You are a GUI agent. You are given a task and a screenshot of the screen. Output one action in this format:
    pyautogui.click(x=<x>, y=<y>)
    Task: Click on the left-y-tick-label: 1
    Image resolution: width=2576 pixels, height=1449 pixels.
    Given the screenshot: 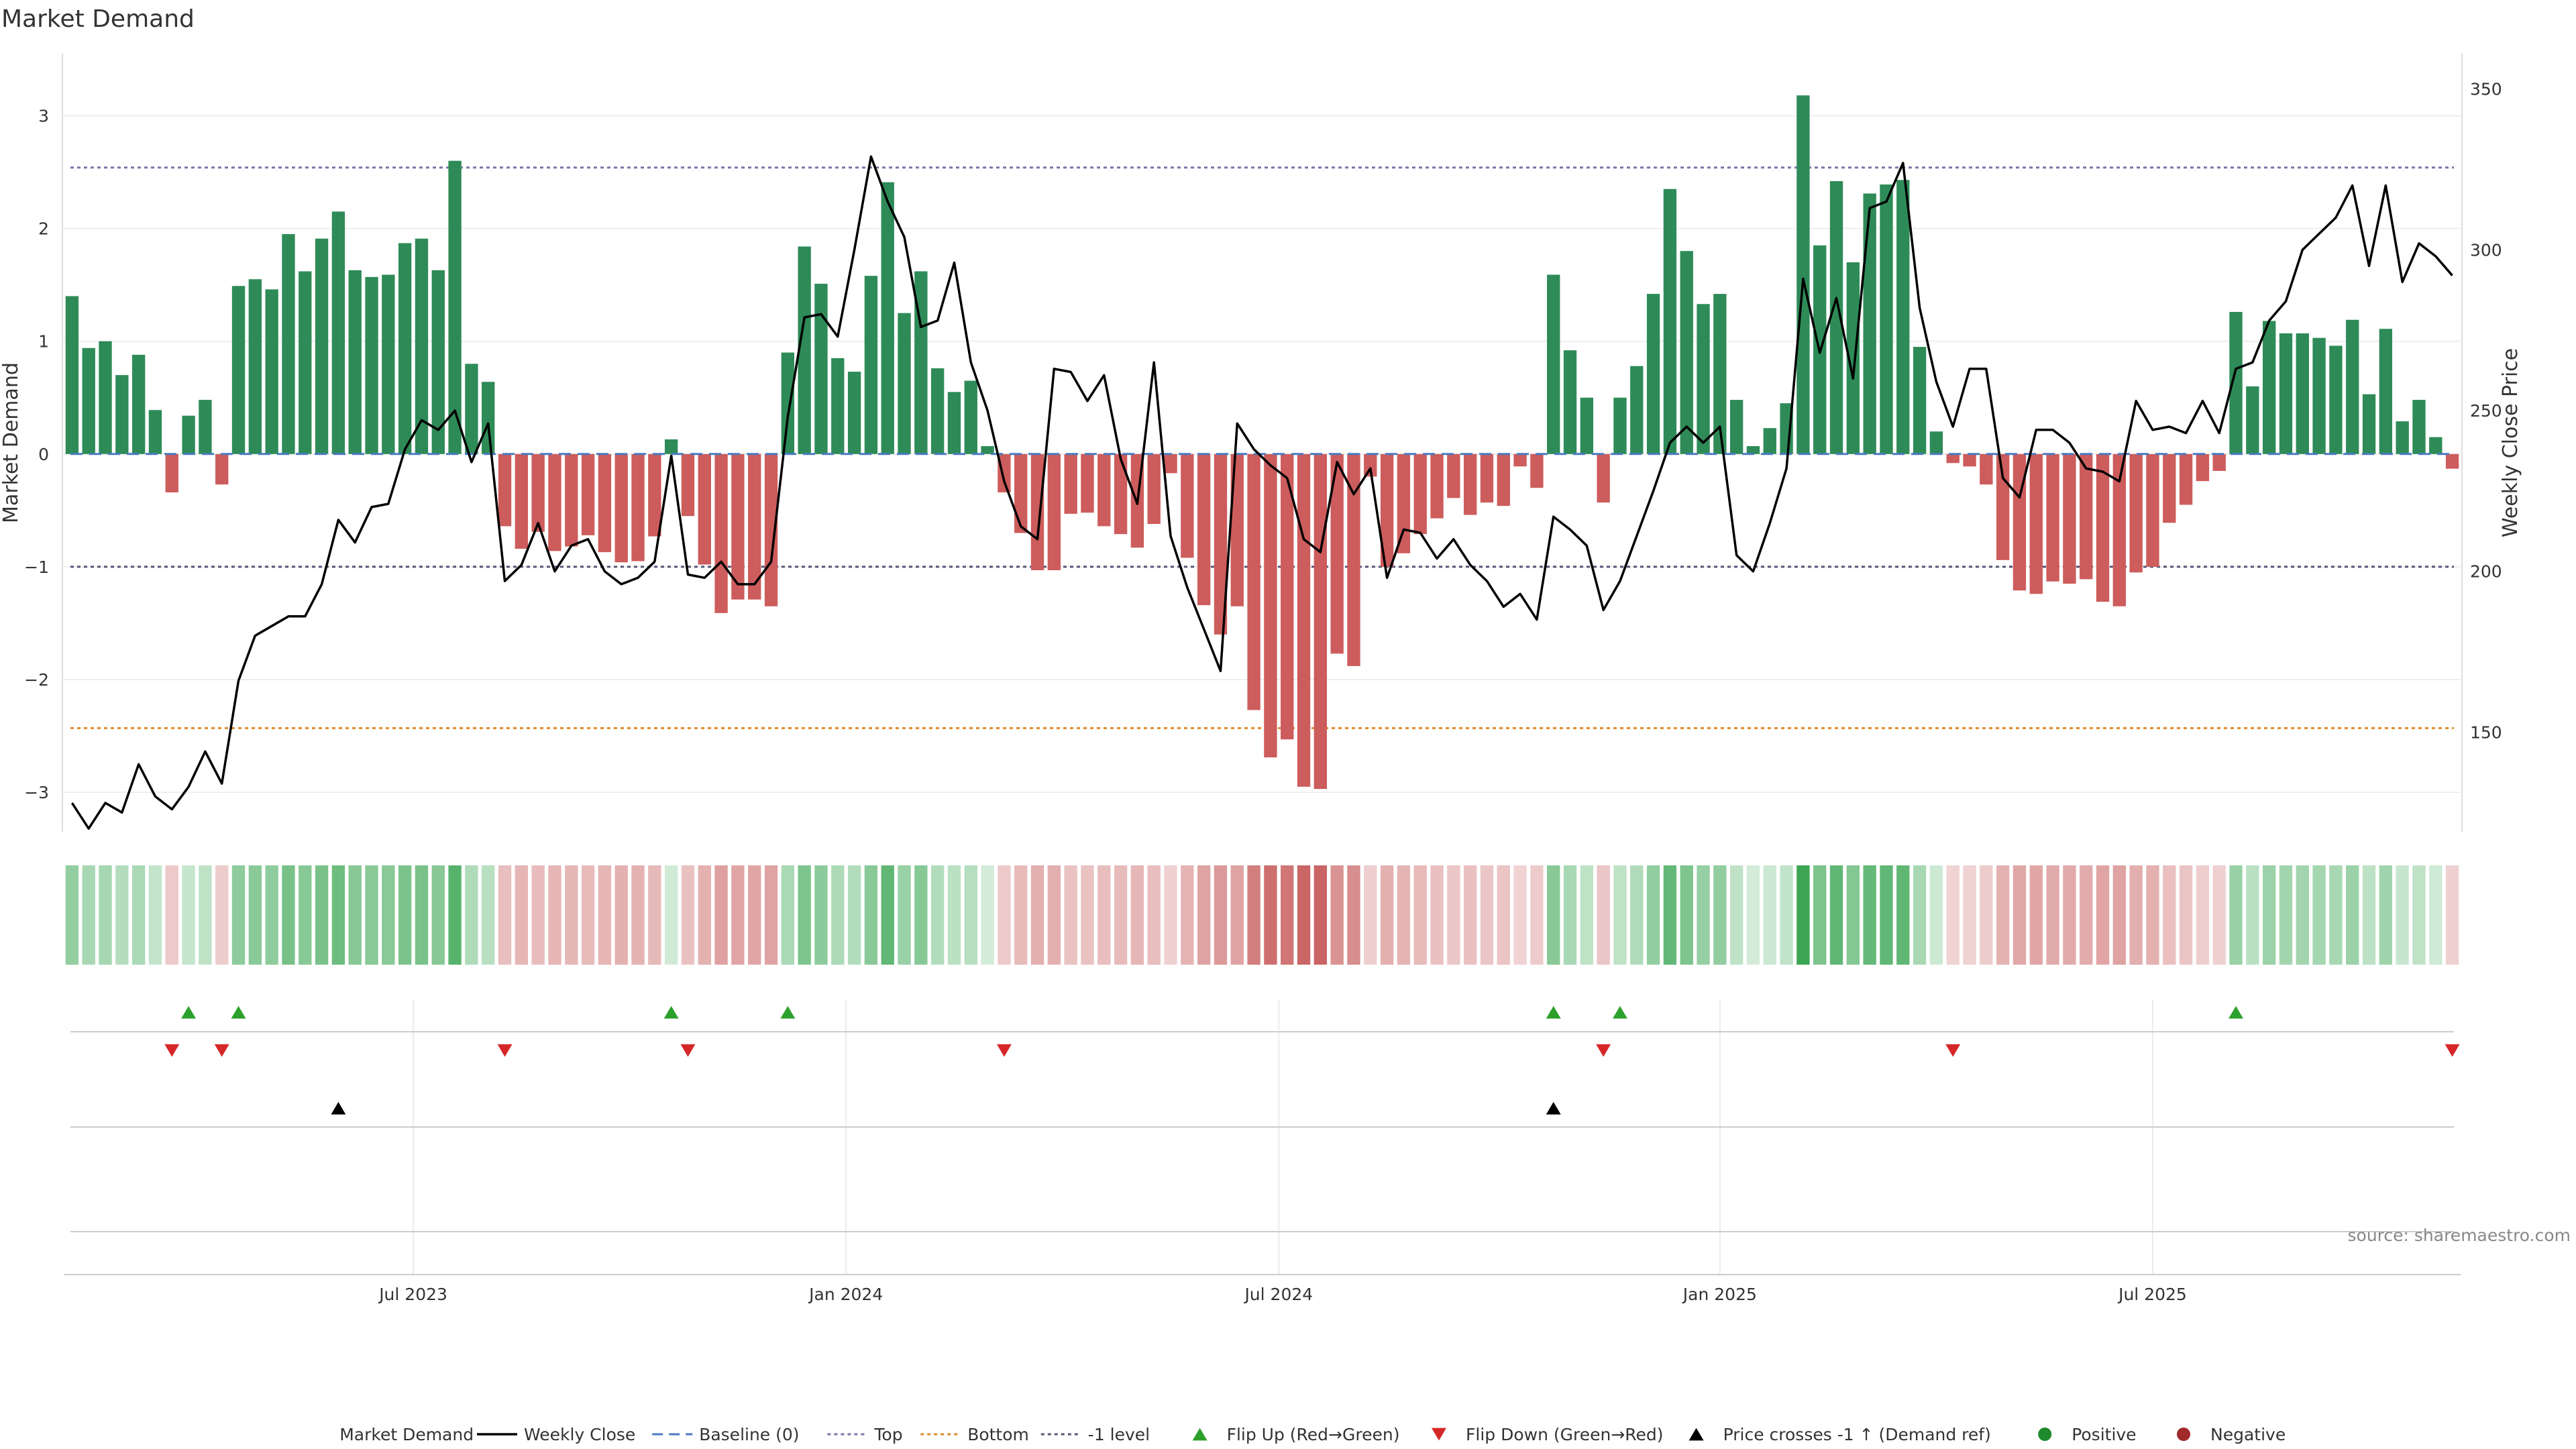 What is the action you would take?
    pyautogui.click(x=43, y=342)
    